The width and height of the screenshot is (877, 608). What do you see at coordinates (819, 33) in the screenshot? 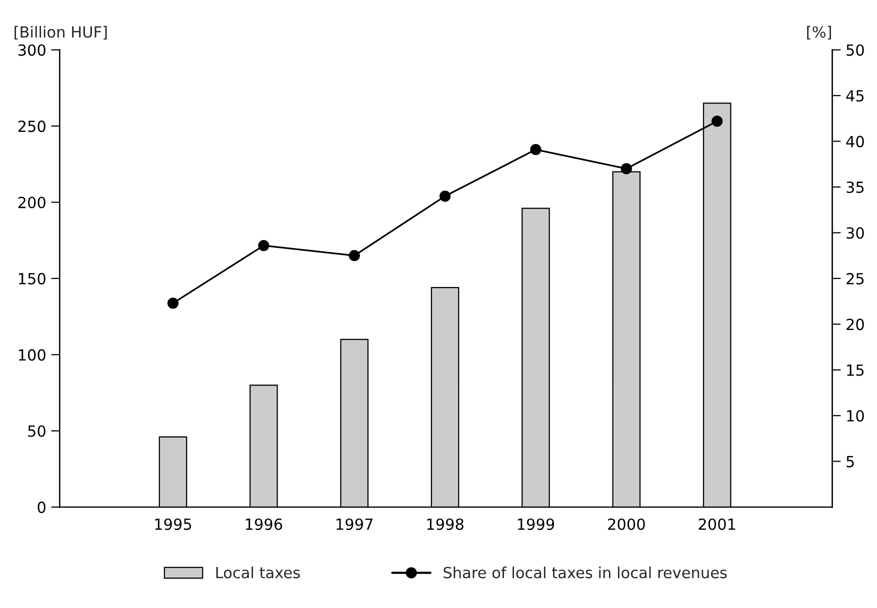
I see `y2-axis-title: [%]` at bounding box center [819, 33].